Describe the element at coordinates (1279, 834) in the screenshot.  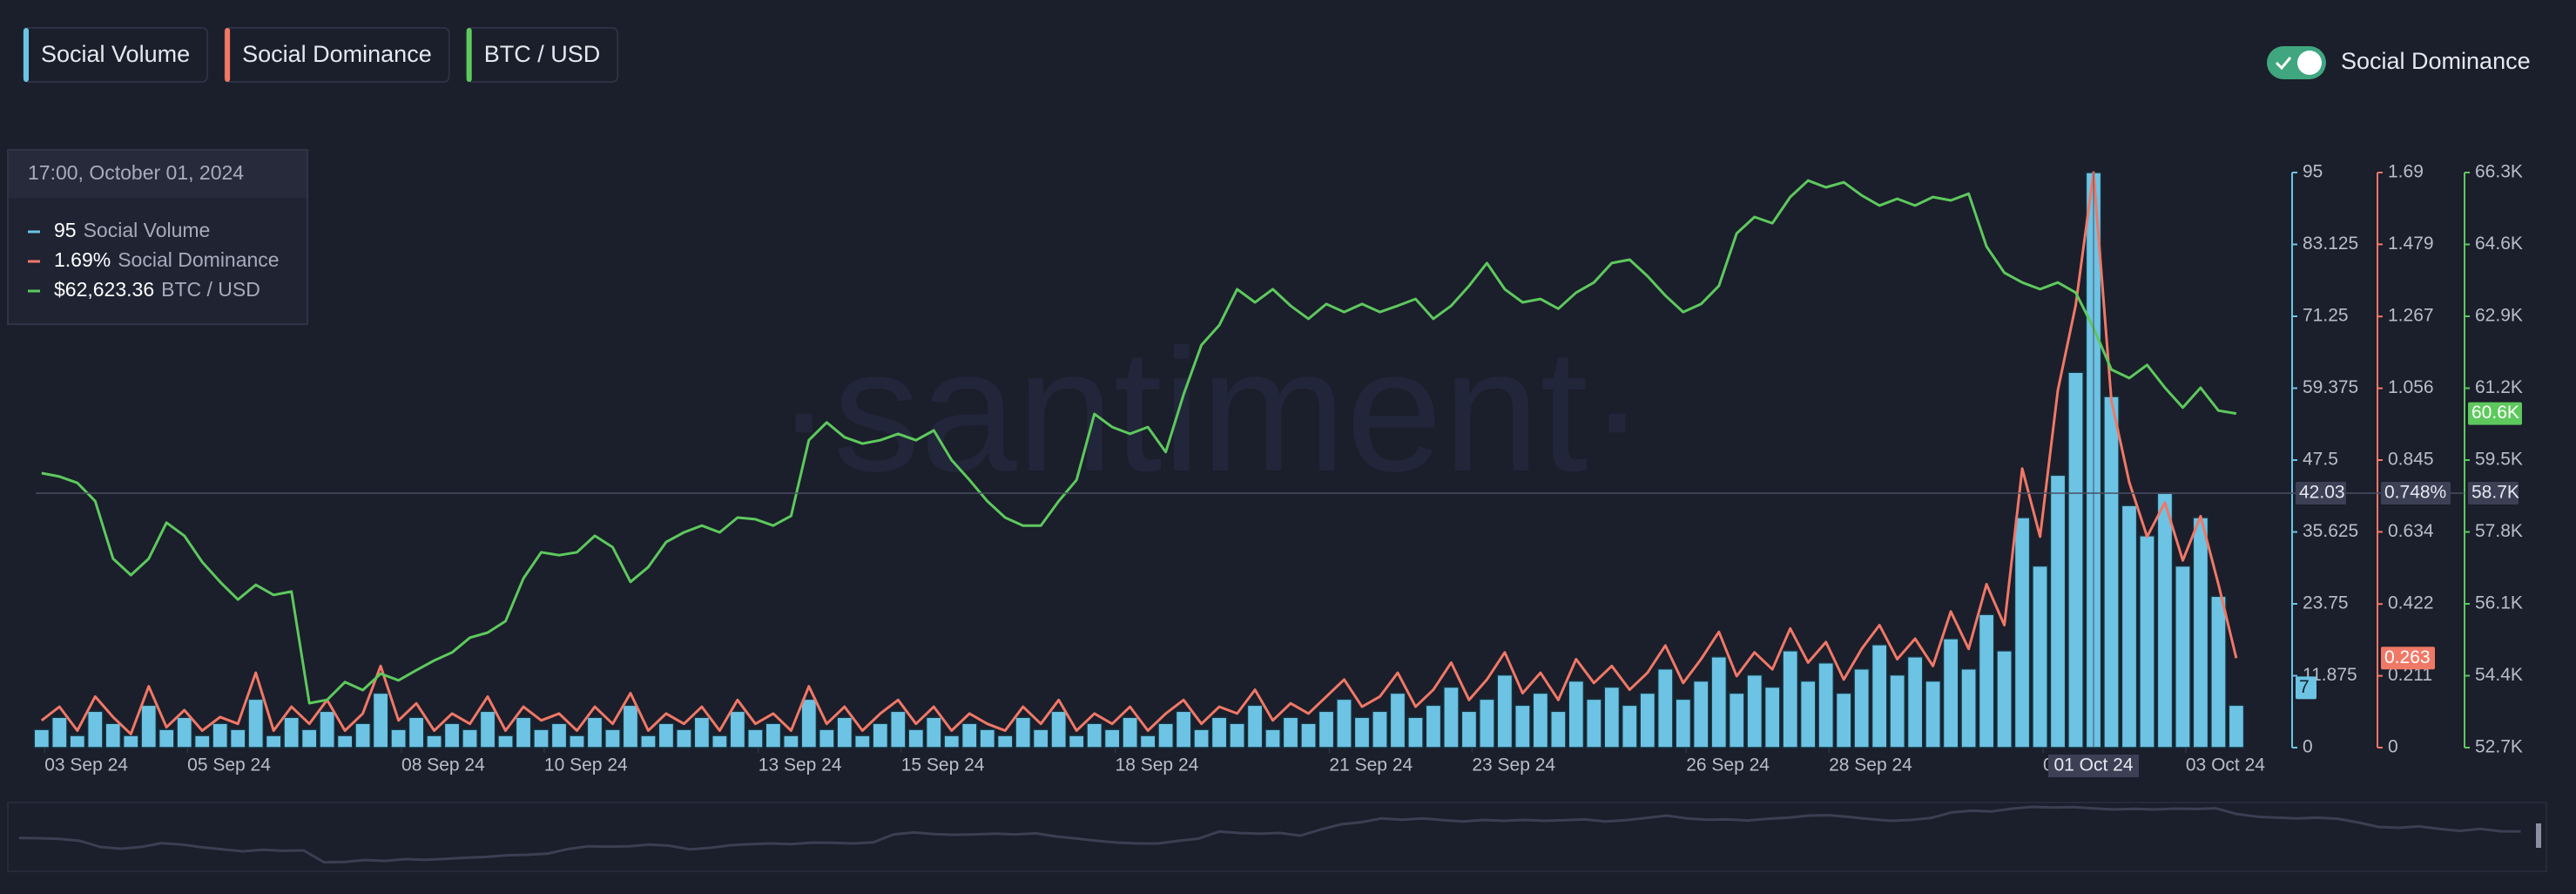
I see `navigator` at that location.